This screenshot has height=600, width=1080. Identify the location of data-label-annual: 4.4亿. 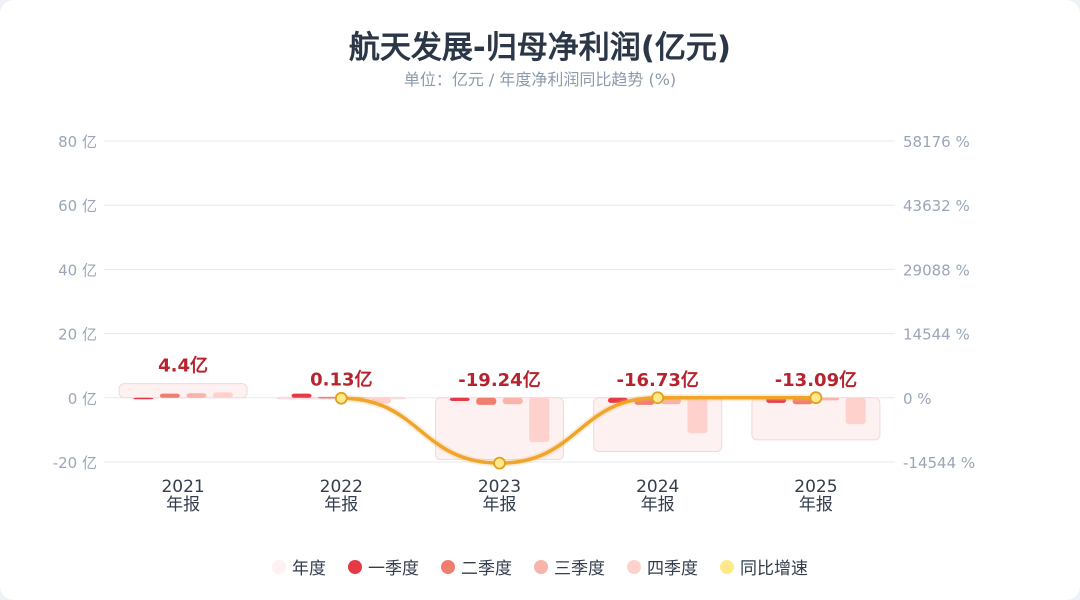
(183, 366).